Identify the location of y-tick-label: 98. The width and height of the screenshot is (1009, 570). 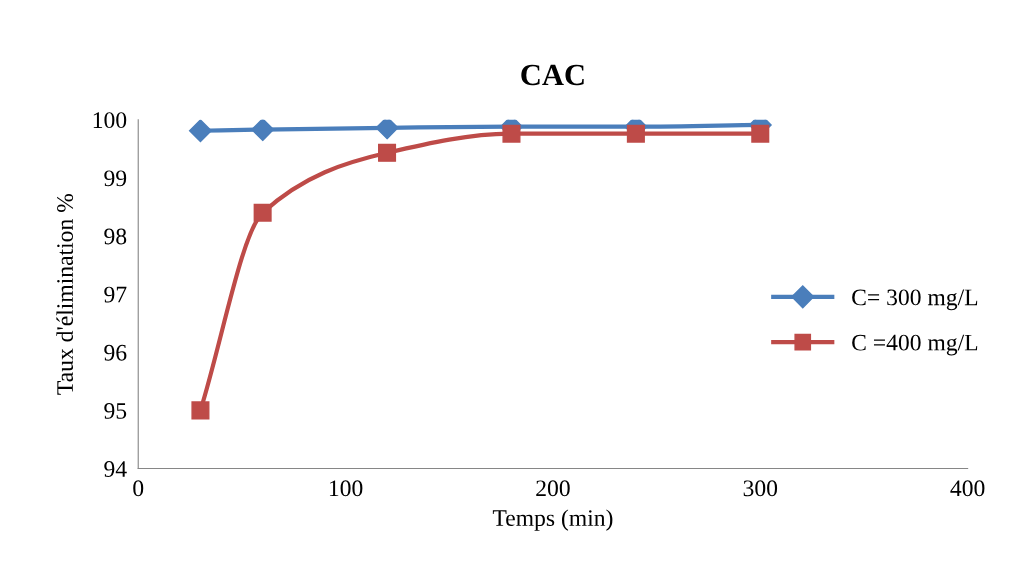
(115, 236).